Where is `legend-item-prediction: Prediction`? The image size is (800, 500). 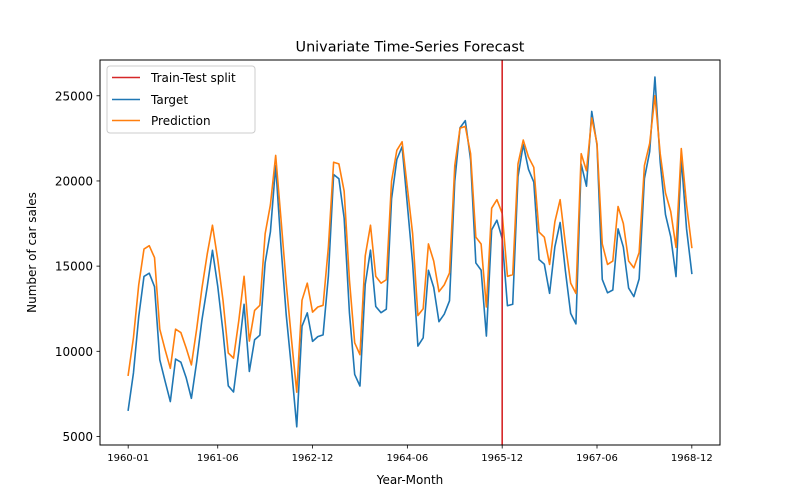 legend-item-prediction: Prediction is located at coordinates (161, 121).